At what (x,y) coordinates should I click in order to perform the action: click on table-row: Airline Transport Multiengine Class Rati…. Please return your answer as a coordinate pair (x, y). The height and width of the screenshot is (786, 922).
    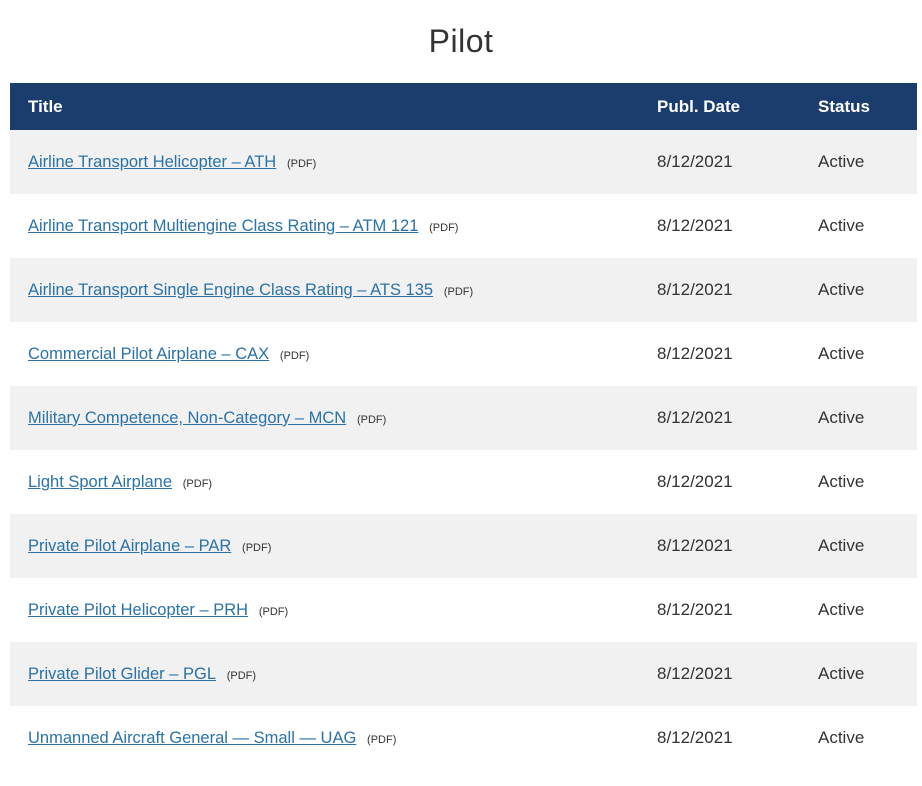
    Looking at the image, I should click on (463, 226).